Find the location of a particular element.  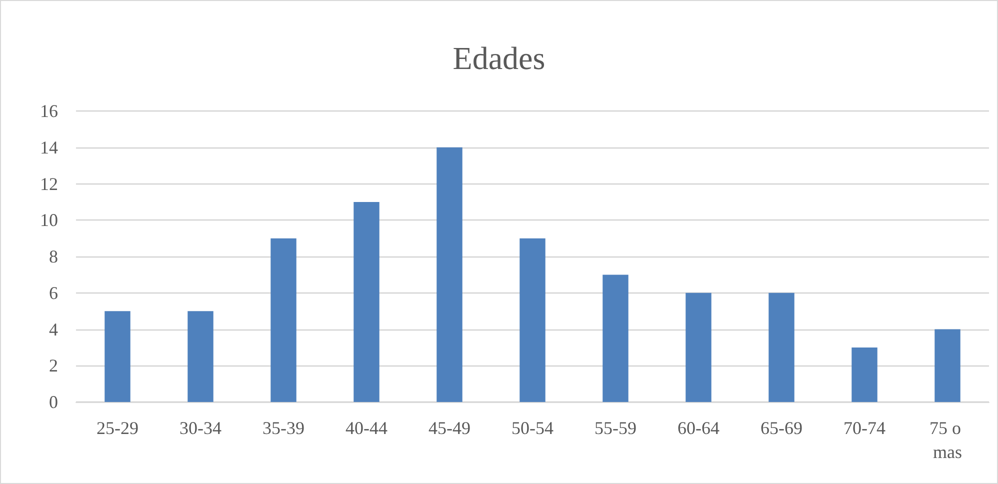

y-tick-label: 14 is located at coordinates (49, 147).